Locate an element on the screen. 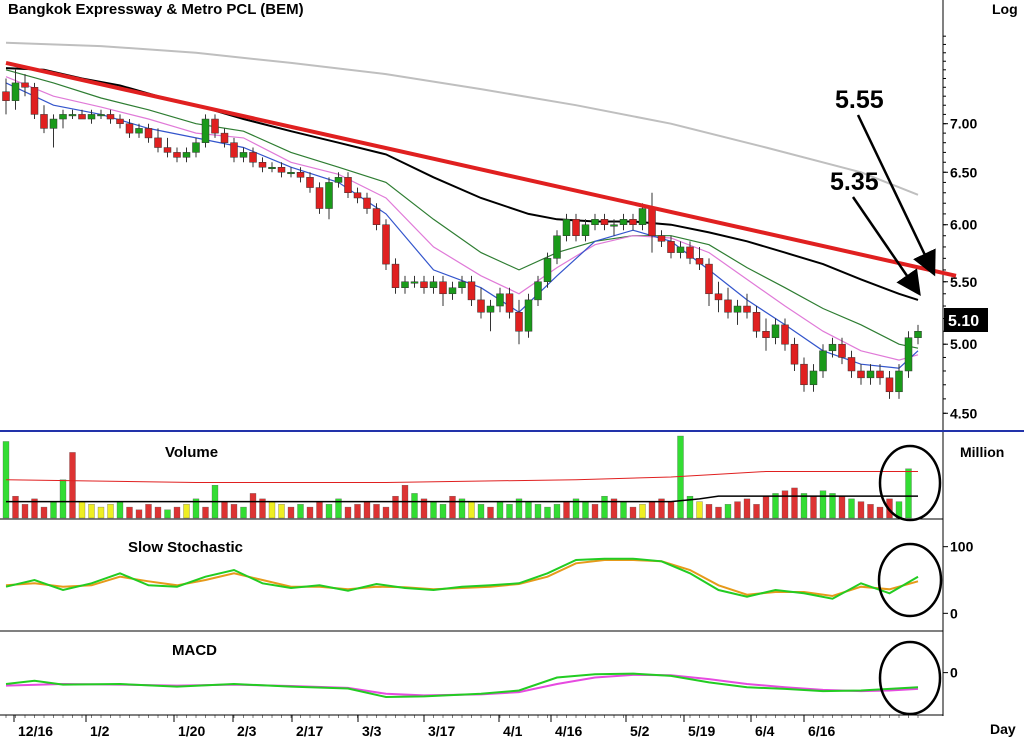 The height and width of the screenshot is (740, 1024). last-price-box is located at coordinates (966, 320).